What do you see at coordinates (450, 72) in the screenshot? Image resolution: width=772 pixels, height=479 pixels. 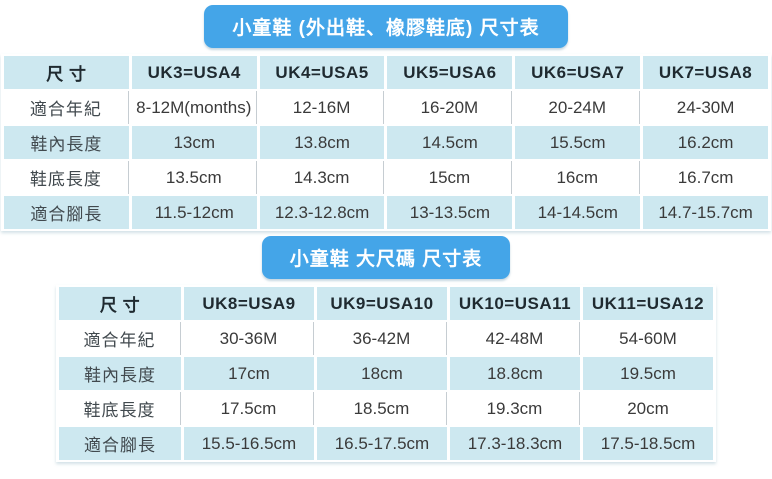 I see `t1-header-uk5: UK5=USA6` at bounding box center [450, 72].